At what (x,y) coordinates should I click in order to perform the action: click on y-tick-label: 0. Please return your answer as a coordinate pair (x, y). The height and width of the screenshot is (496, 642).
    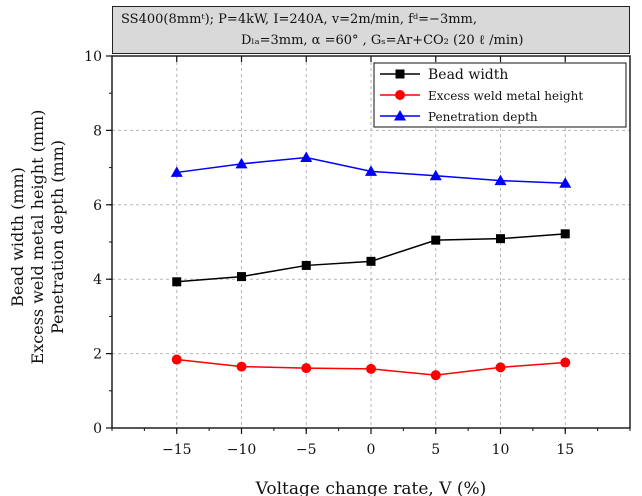
    Looking at the image, I should click on (97, 429).